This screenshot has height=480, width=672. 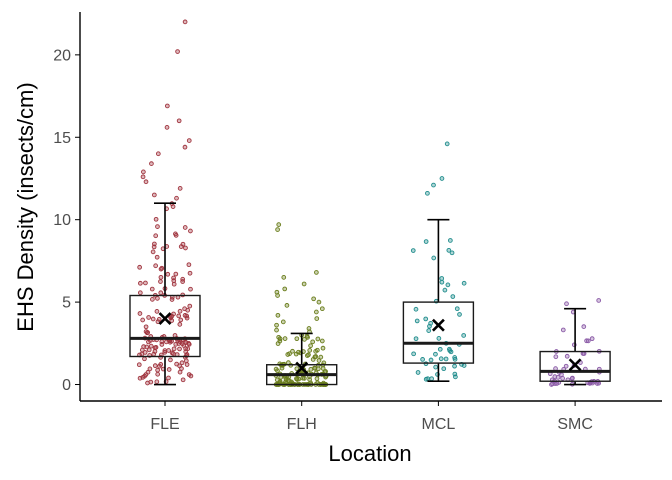 What do you see at coordinates (302, 424) in the screenshot?
I see `x-tick-label: FLH` at bounding box center [302, 424].